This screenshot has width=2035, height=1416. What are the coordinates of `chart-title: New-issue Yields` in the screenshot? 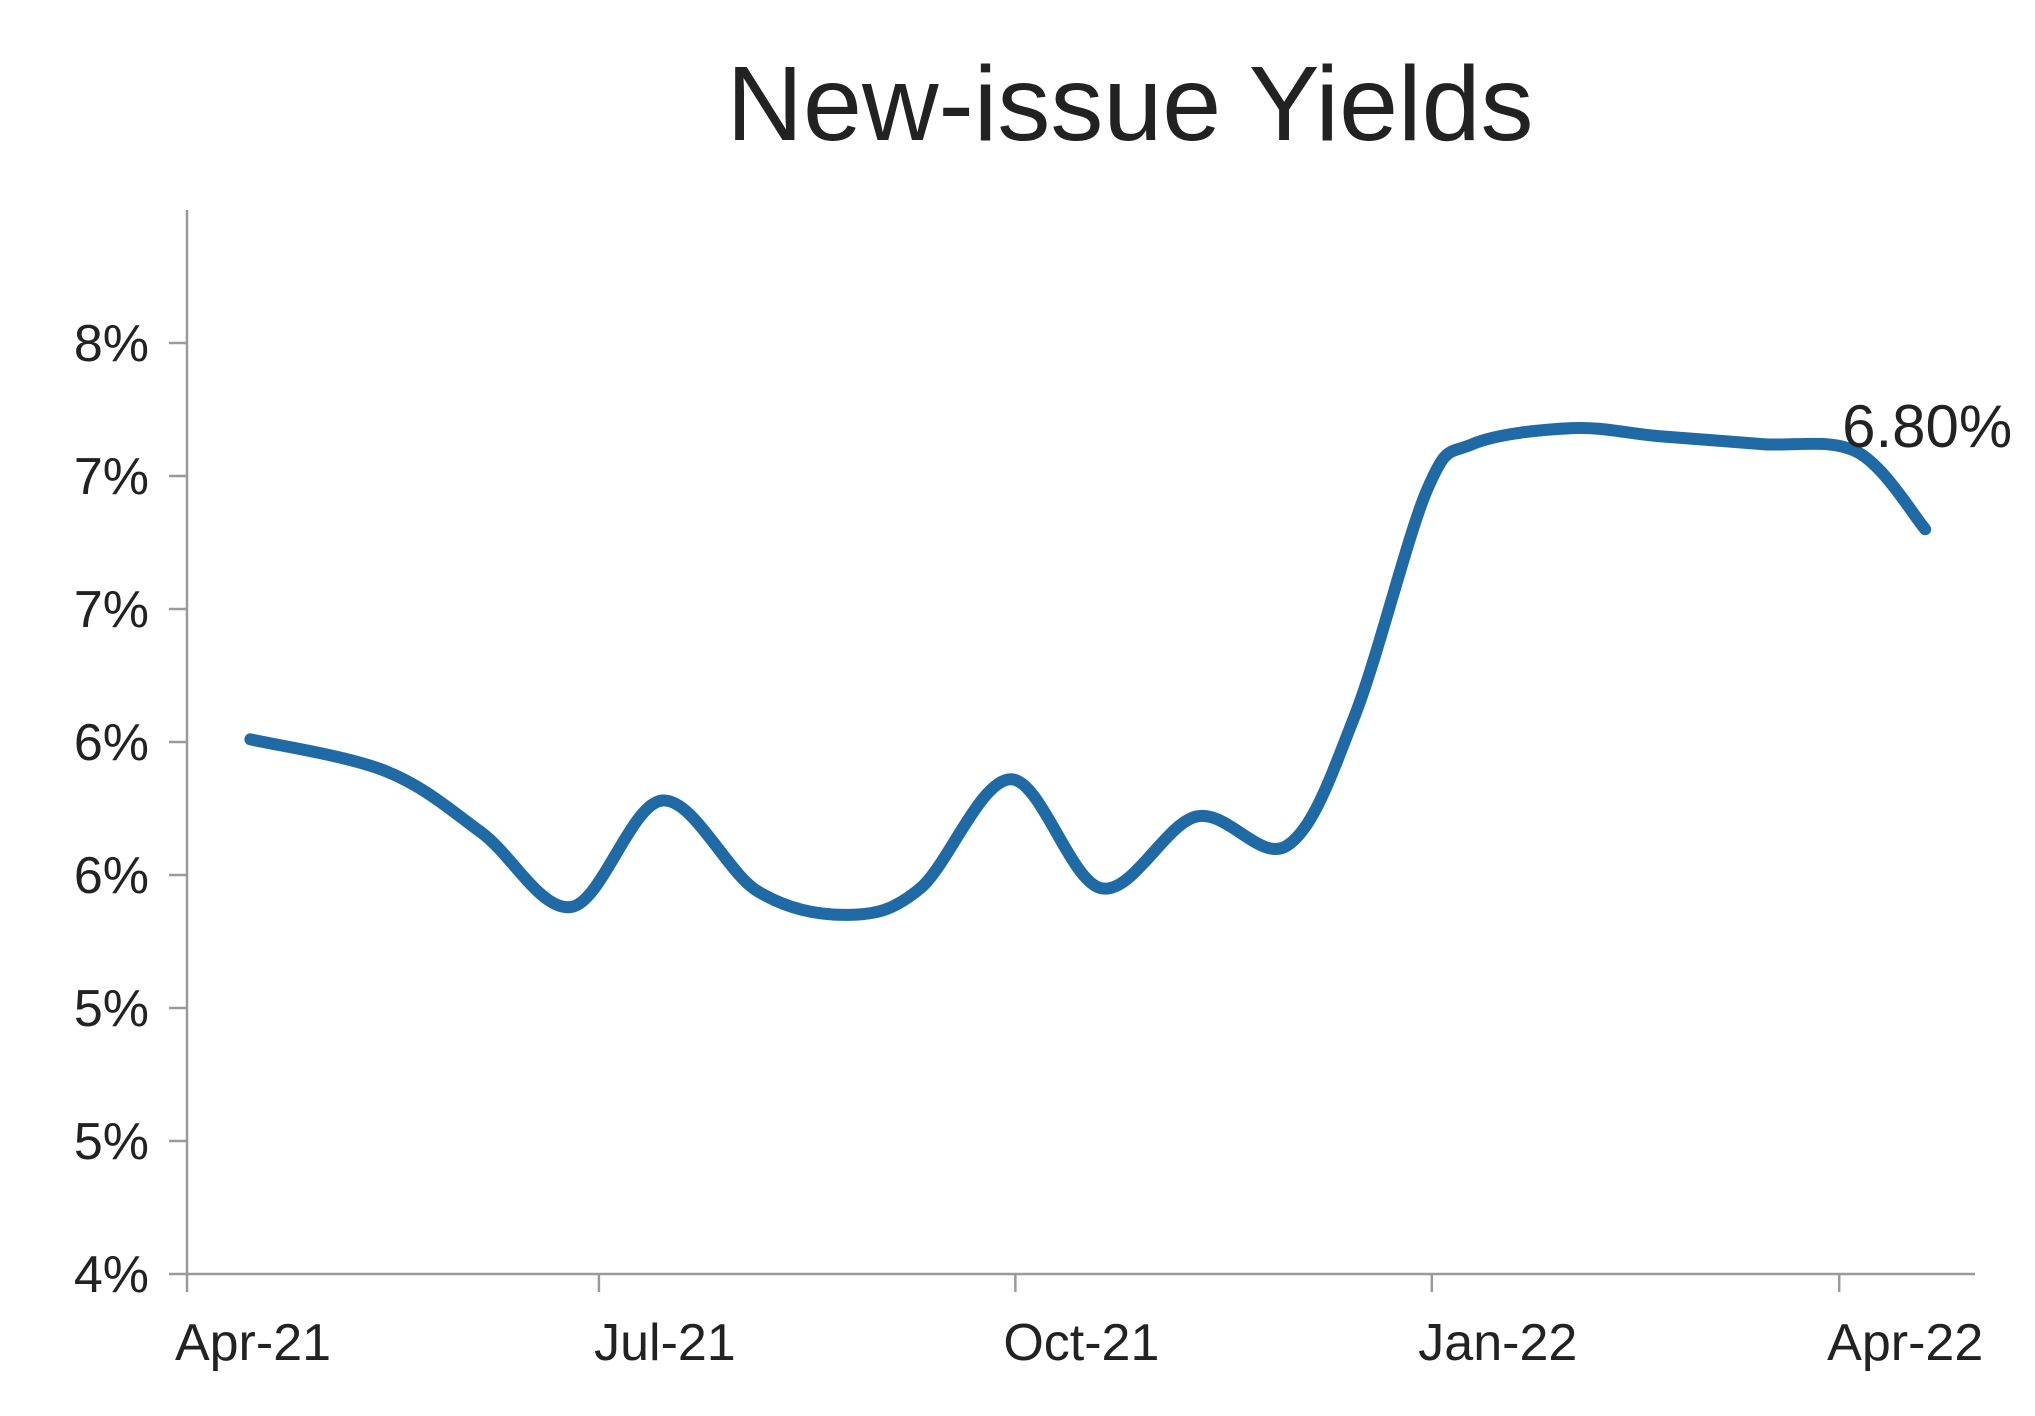 It's located at (1129, 104).